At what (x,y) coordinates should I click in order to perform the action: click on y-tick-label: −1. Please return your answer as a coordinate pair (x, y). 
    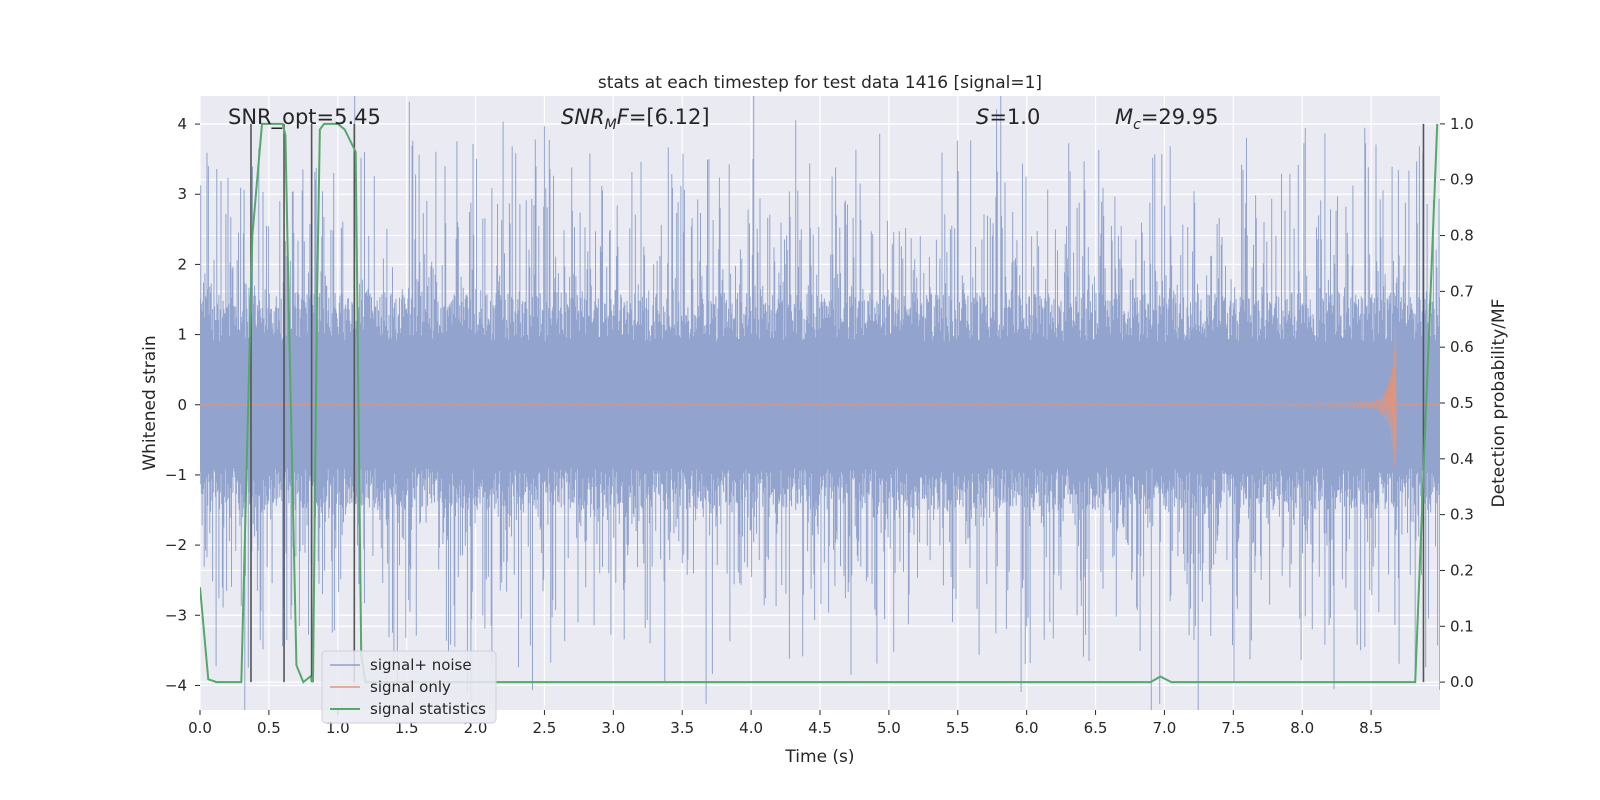
    Looking at the image, I should click on (176, 475).